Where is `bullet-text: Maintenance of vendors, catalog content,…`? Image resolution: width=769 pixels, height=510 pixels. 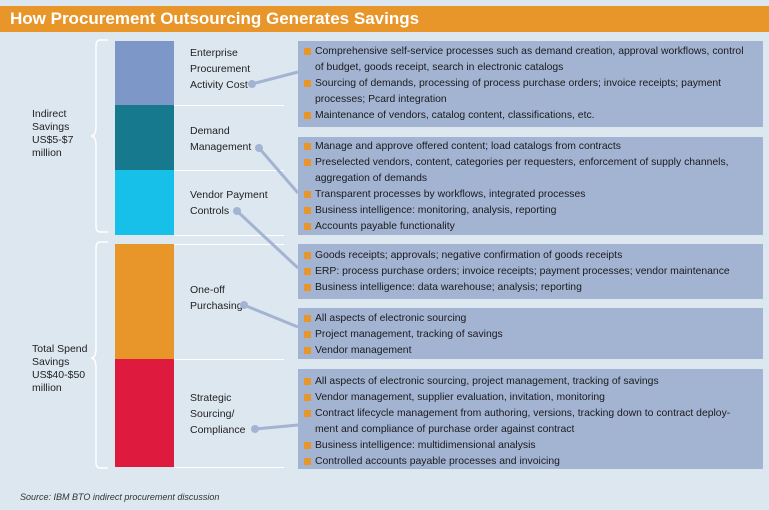 bullet-text: Maintenance of vendors, catalog content,… is located at coordinates (455, 115).